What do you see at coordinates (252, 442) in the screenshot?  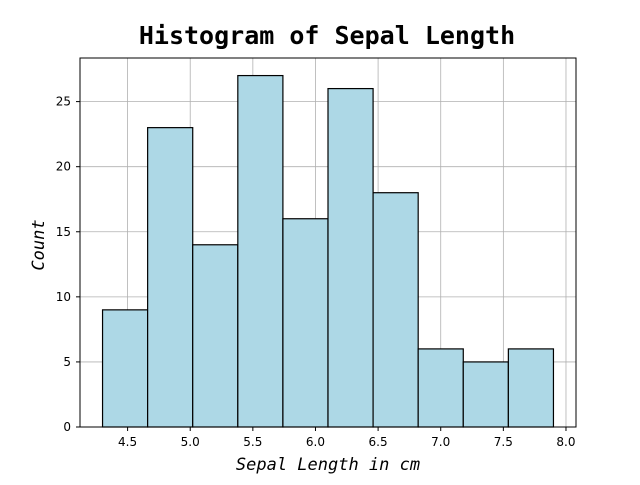 I see `x-tick-label: 5.5` at bounding box center [252, 442].